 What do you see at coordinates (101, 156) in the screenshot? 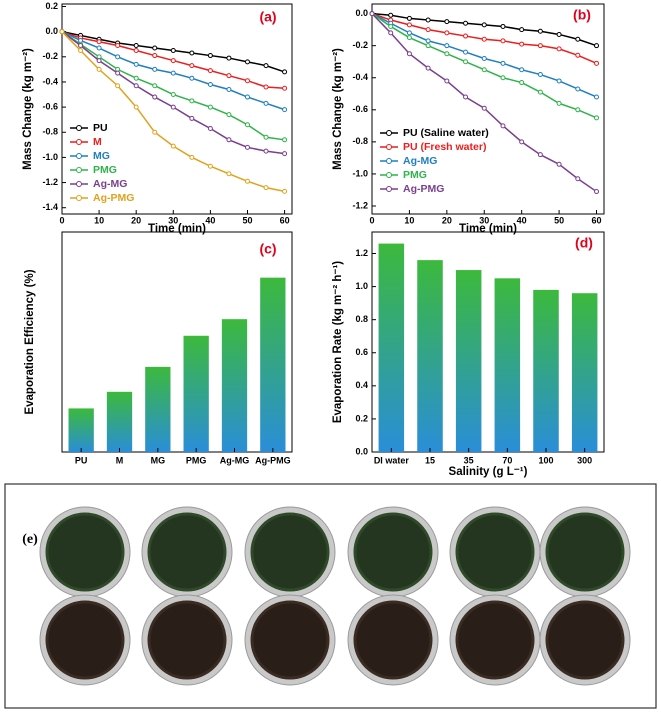
I see `legend-label: MG` at bounding box center [101, 156].